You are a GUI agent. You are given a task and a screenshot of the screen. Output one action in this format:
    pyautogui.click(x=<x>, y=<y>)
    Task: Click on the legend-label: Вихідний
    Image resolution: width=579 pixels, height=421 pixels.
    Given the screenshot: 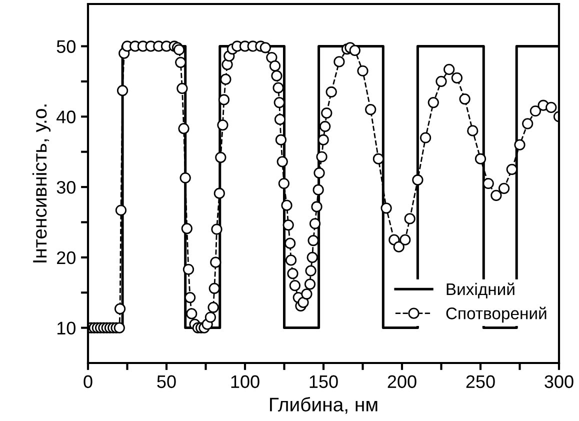 What is the action you would take?
    pyautogui.click(x=480, y=290)
    